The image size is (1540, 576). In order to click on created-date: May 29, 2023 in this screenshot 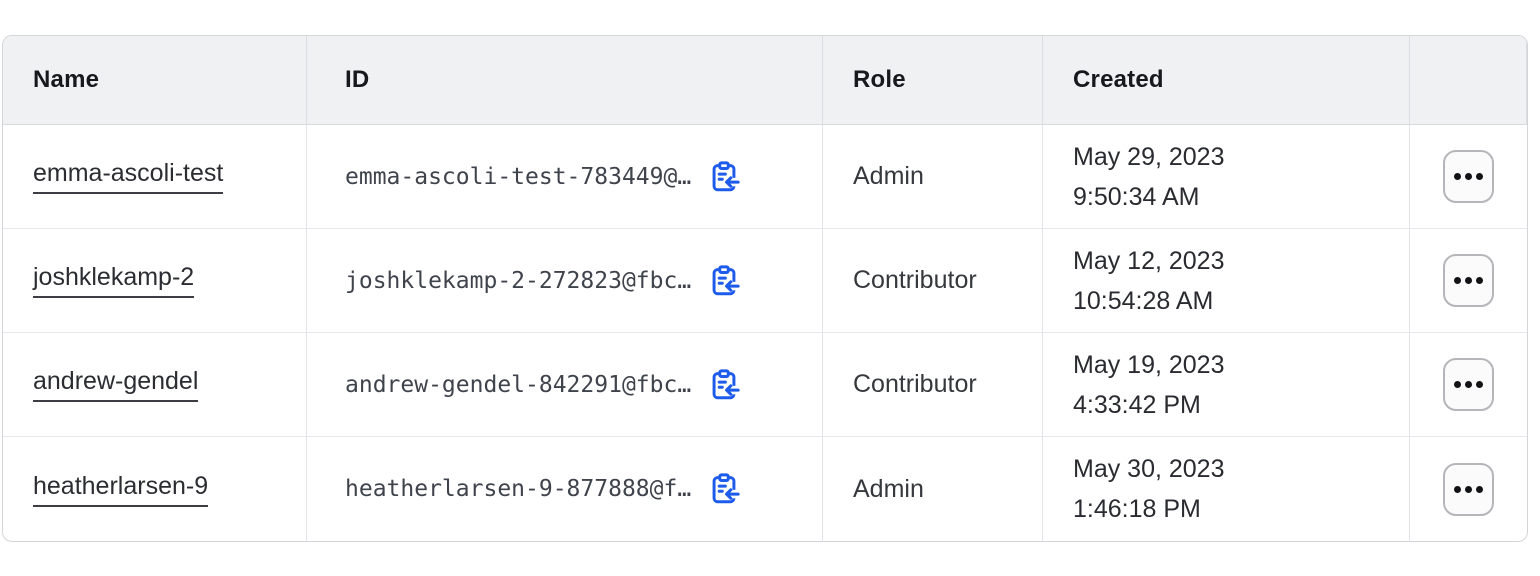, I will do `click(1149, 156)`.